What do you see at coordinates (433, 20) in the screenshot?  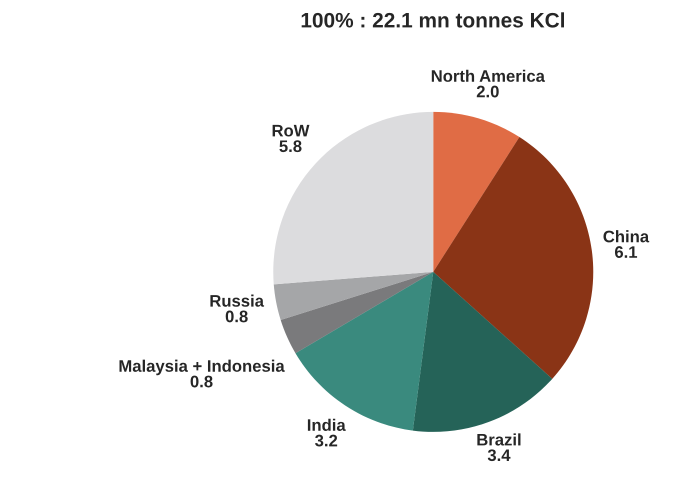 I see `chart-title: 100% : 22.1 mn tonnes KCl` at bounding box center [433, 20].